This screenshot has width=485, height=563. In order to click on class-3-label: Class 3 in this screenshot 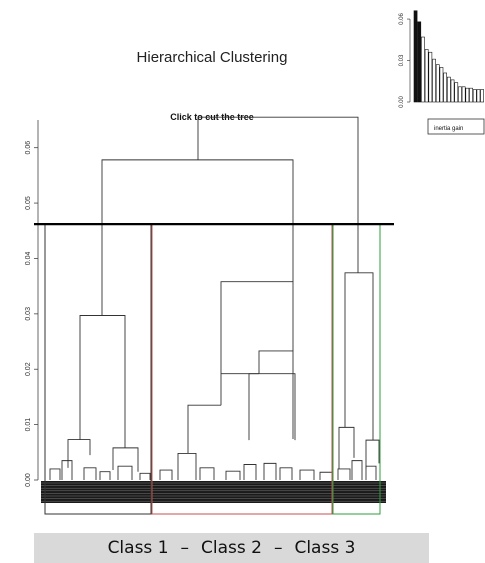, I will do `click(325, 548)`.